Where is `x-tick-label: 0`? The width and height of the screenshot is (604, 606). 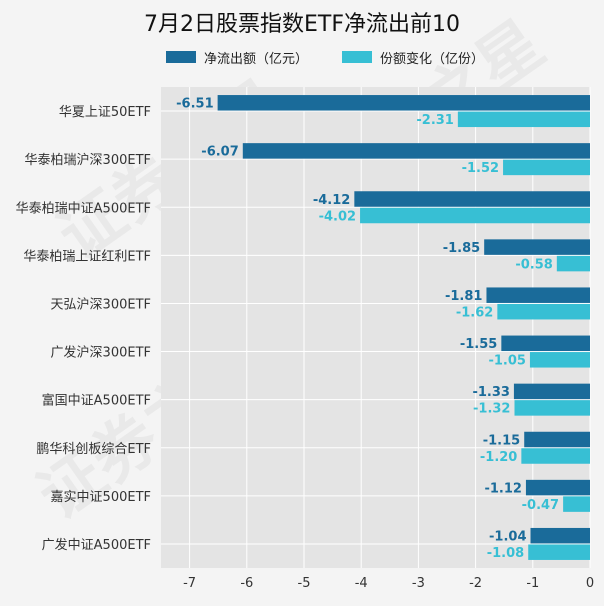 x-tick-label: 0 is located at coordinates (590, 583).